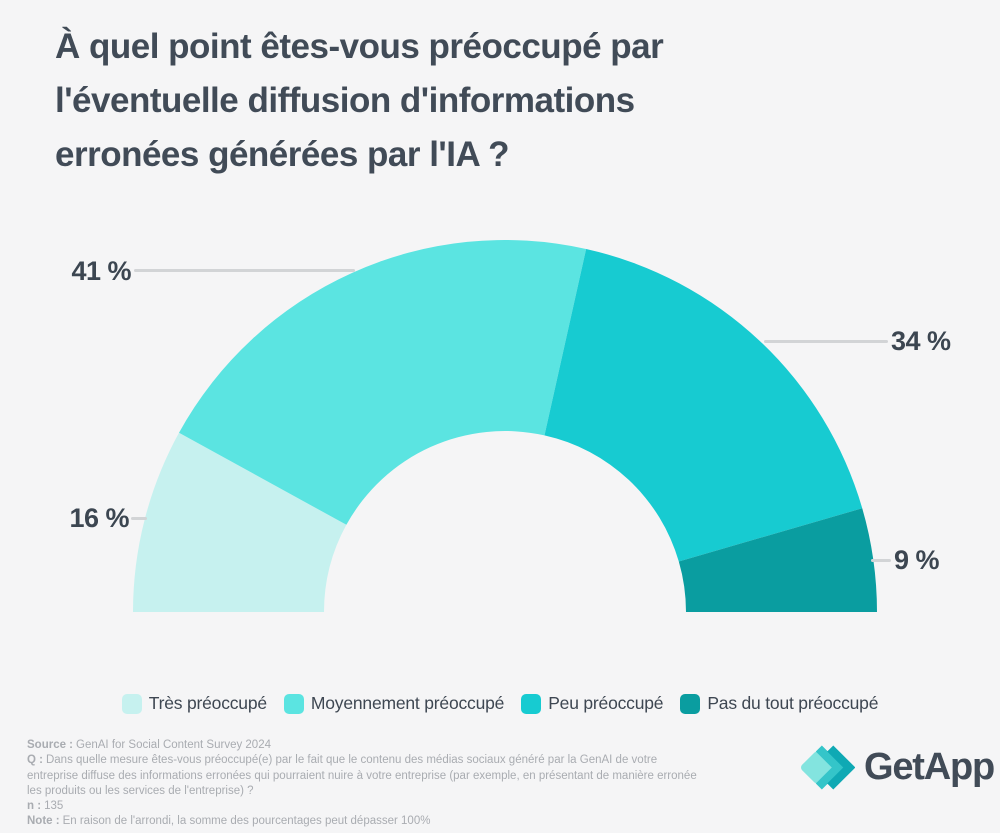  Describe the element at coordinates (139, 518) in the screenshot. I see `callout-line-tres` at that location.